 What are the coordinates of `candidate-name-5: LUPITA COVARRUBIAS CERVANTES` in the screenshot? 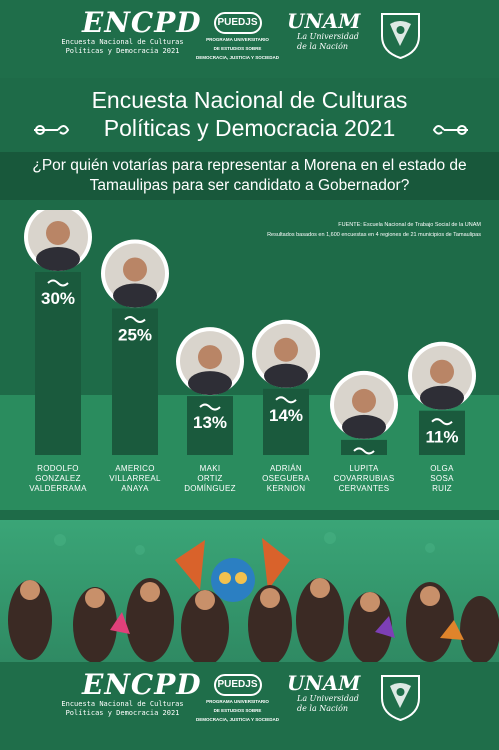 It's located at (364, 479).